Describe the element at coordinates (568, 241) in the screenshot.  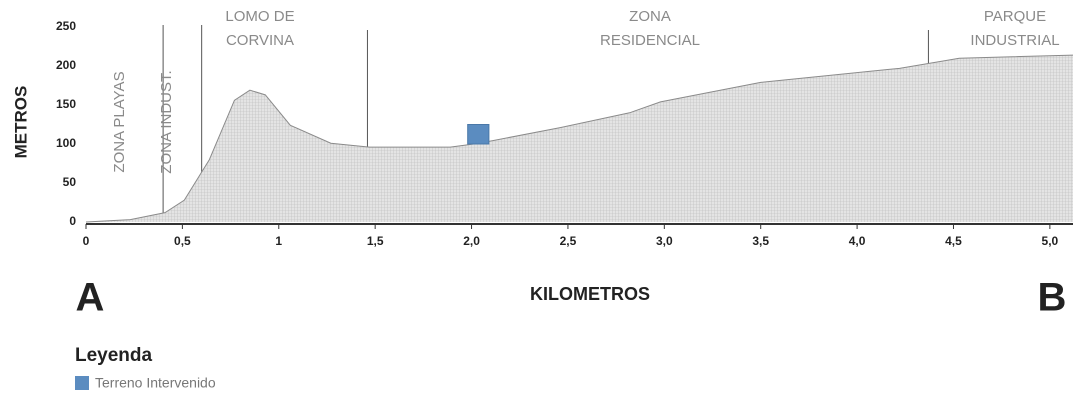
I see `x-tick-label: 2,5` at that location.